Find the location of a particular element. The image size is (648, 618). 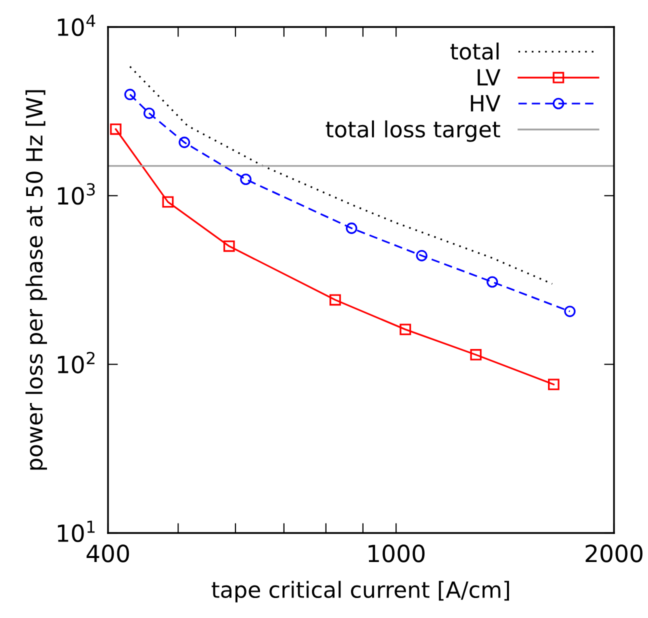

legend-label: total is located at coordinates (474, 51).